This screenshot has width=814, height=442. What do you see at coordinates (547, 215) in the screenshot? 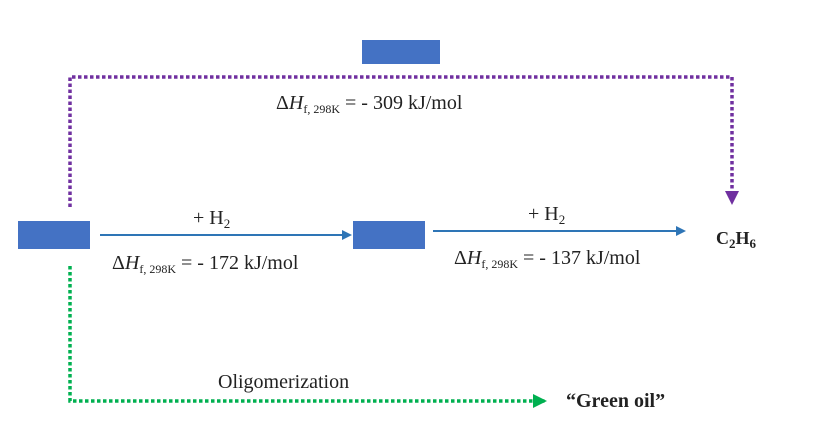
I see `step2-reagent-label: + H2` at bounding box center [547, 215].